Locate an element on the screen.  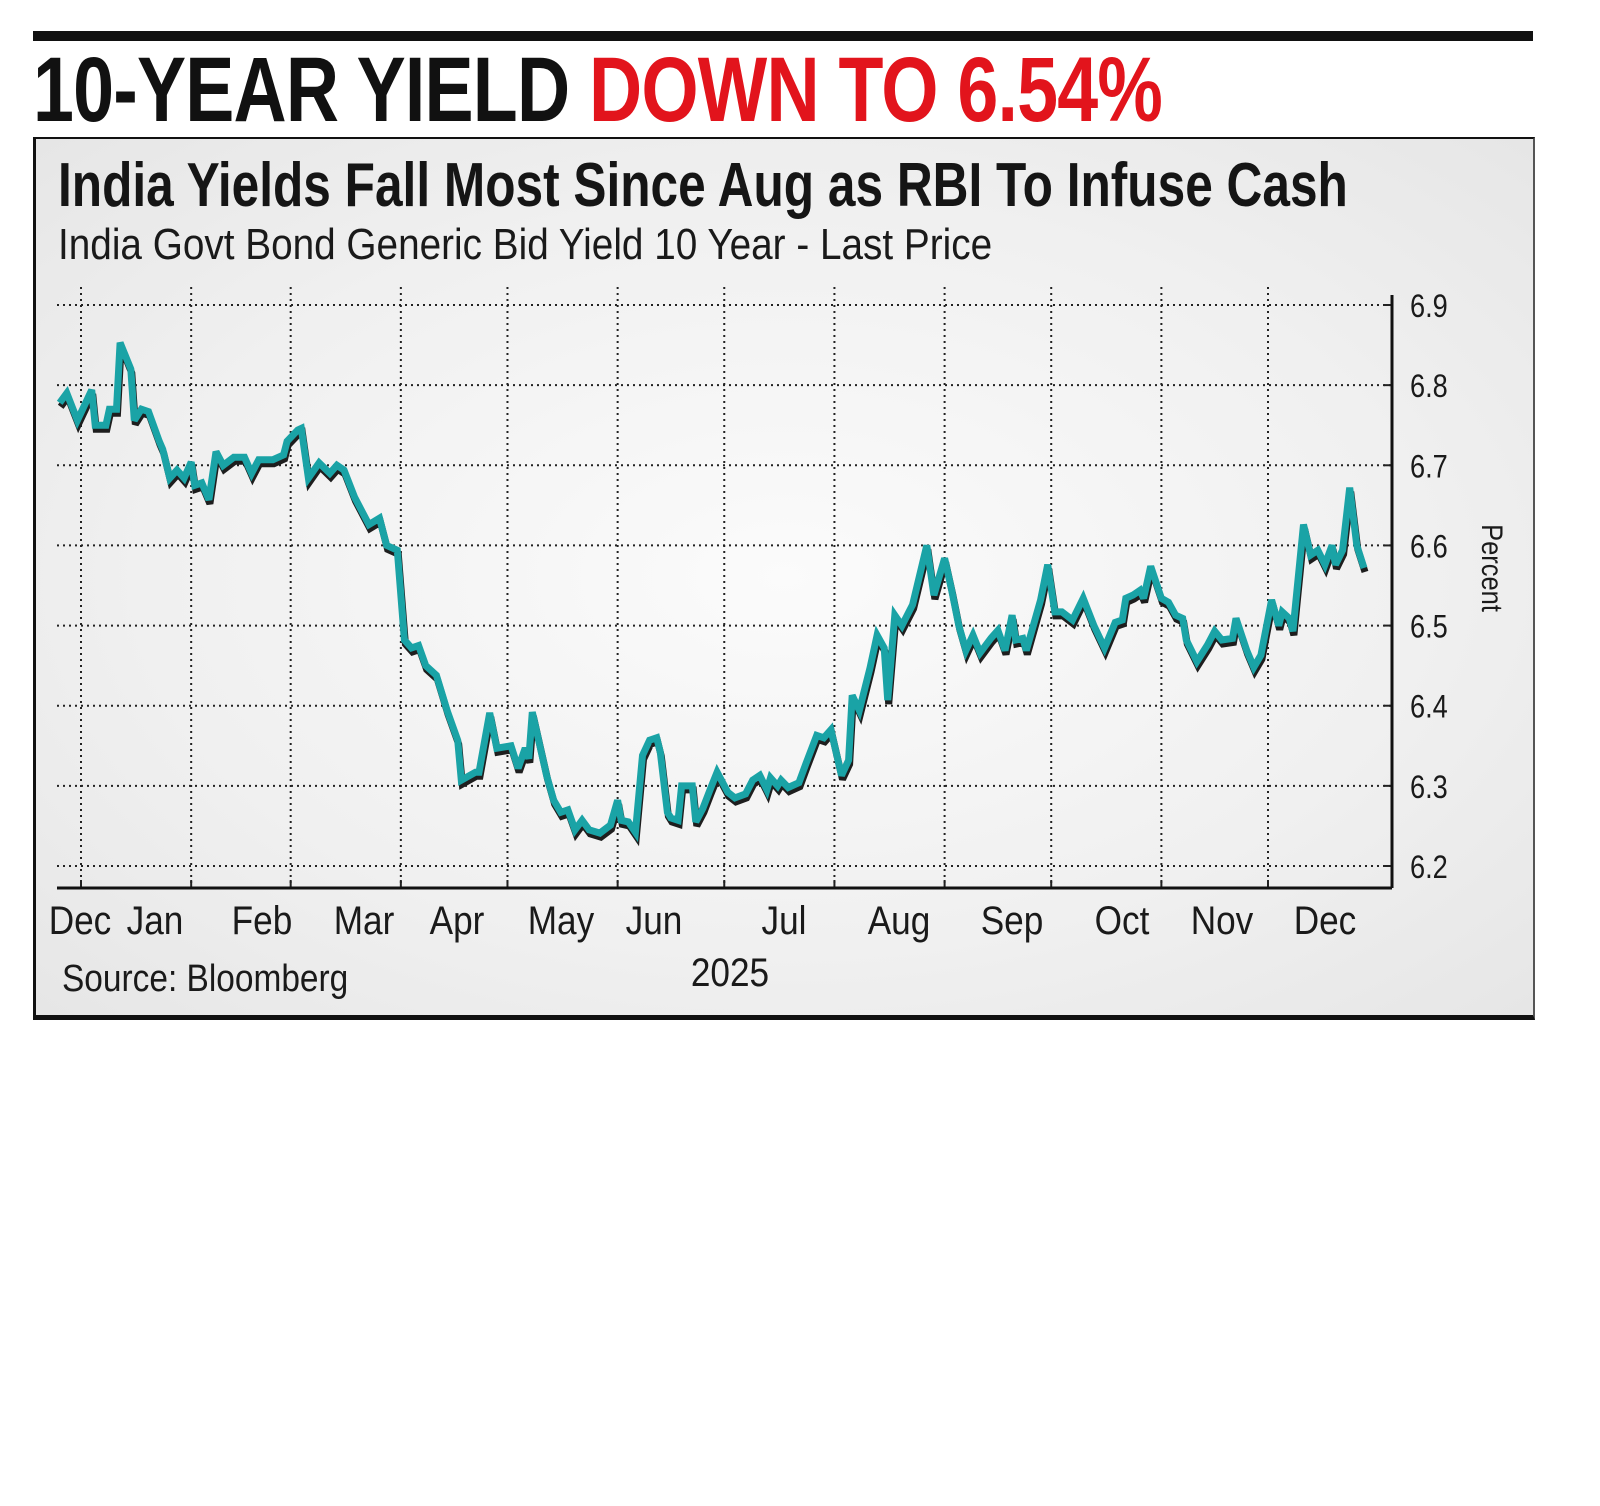
x-tick-label: Jan is located at coordinates (155, 920).